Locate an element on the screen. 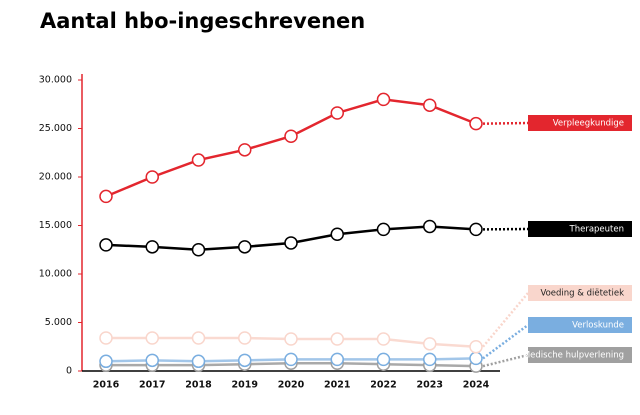  x-tick-label: 2016 is located at coordinates (106, 385).